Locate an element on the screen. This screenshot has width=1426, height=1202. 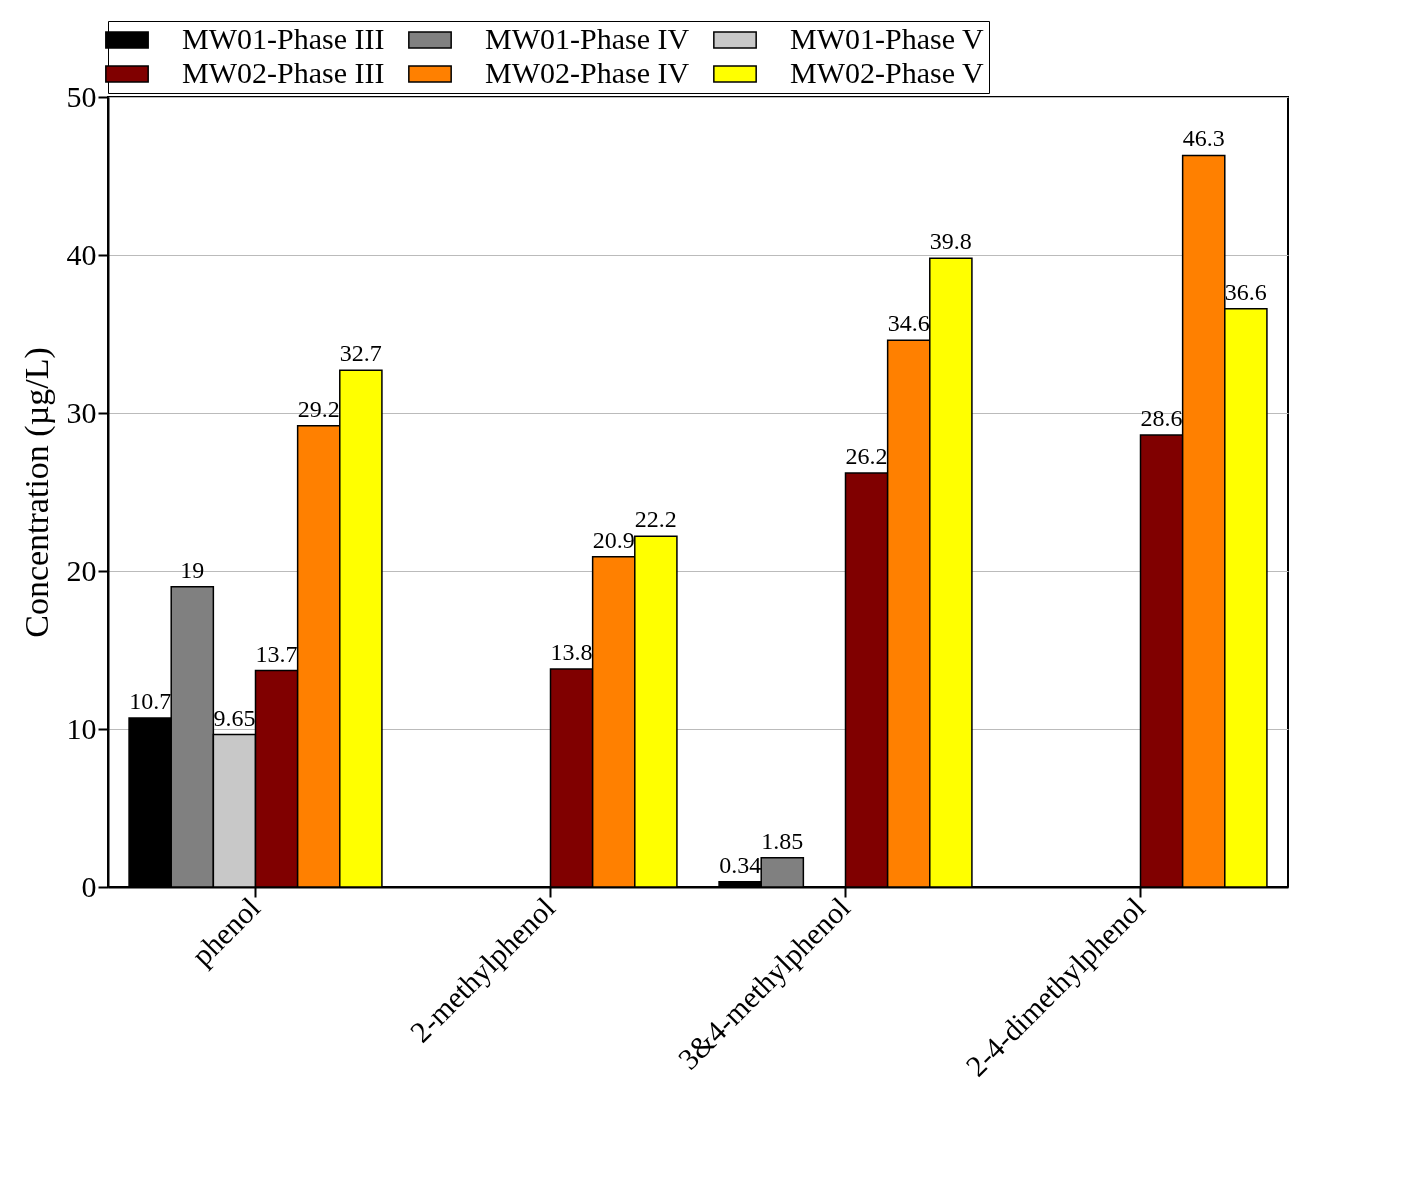
y-tick-label: 40 is located at coordinates (81, 254).